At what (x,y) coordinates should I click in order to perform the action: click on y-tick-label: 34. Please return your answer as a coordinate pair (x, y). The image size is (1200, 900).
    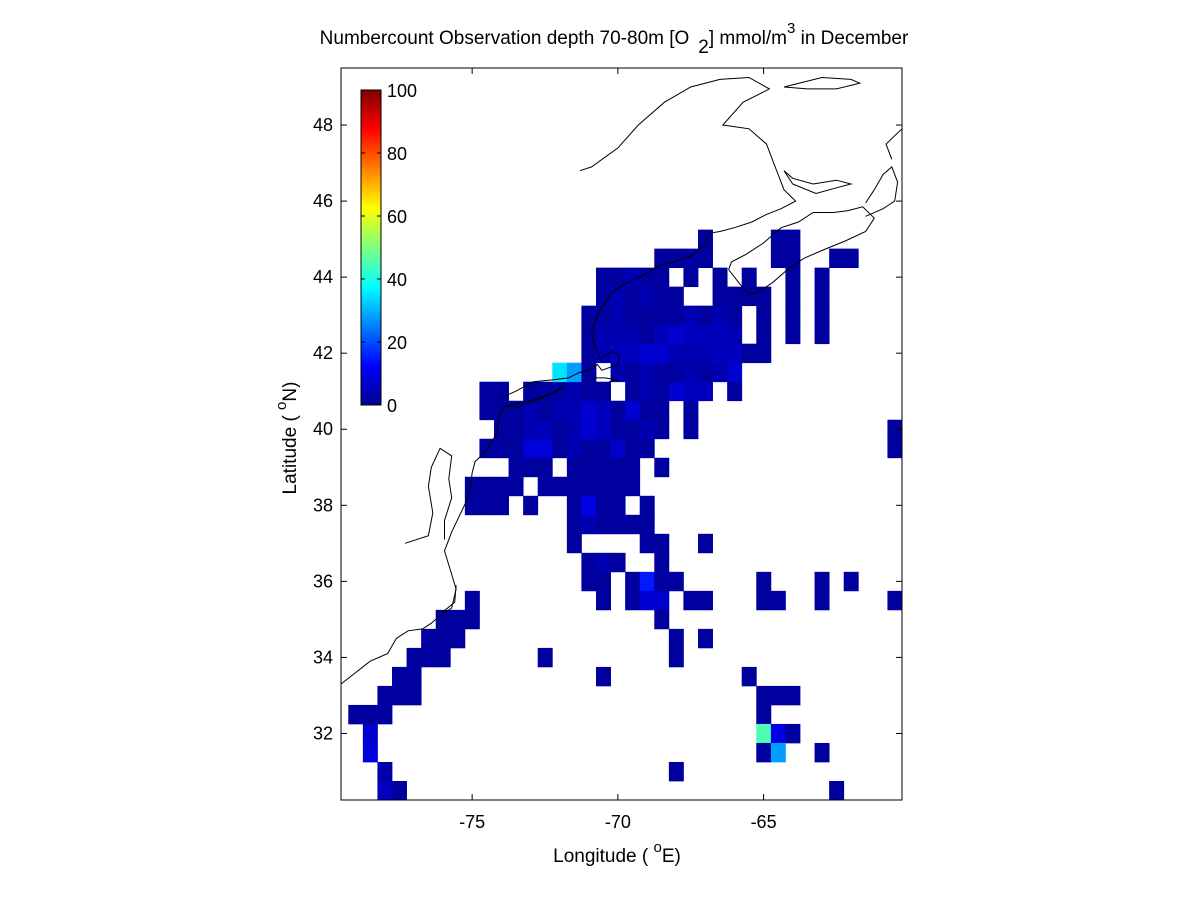
    Looking at the image, I should click on (323, 657).